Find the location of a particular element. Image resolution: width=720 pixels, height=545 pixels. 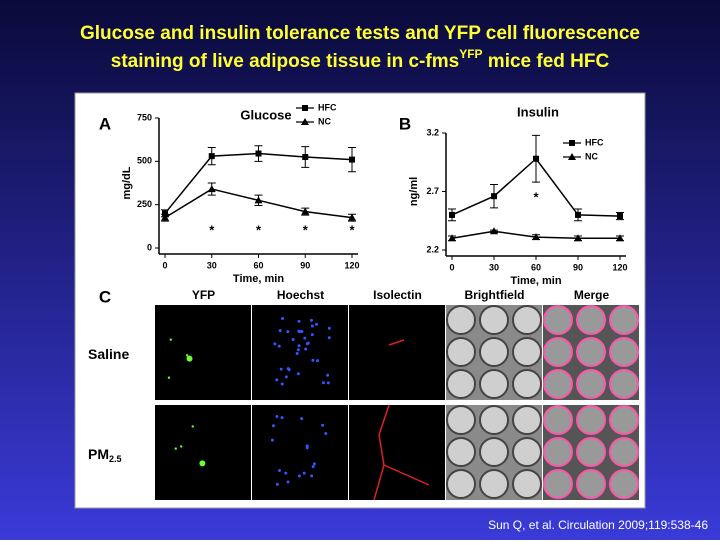

row-label: PM2.5 is located at coordinates (105, 455).